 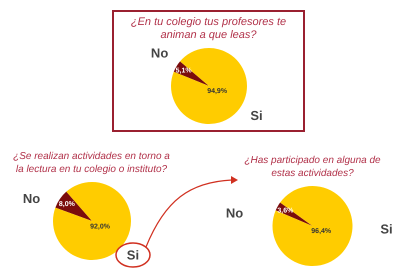 I want to click on chart-title: ¿Has participado en alguna de estas actividades?, so click(x=312, y=167).